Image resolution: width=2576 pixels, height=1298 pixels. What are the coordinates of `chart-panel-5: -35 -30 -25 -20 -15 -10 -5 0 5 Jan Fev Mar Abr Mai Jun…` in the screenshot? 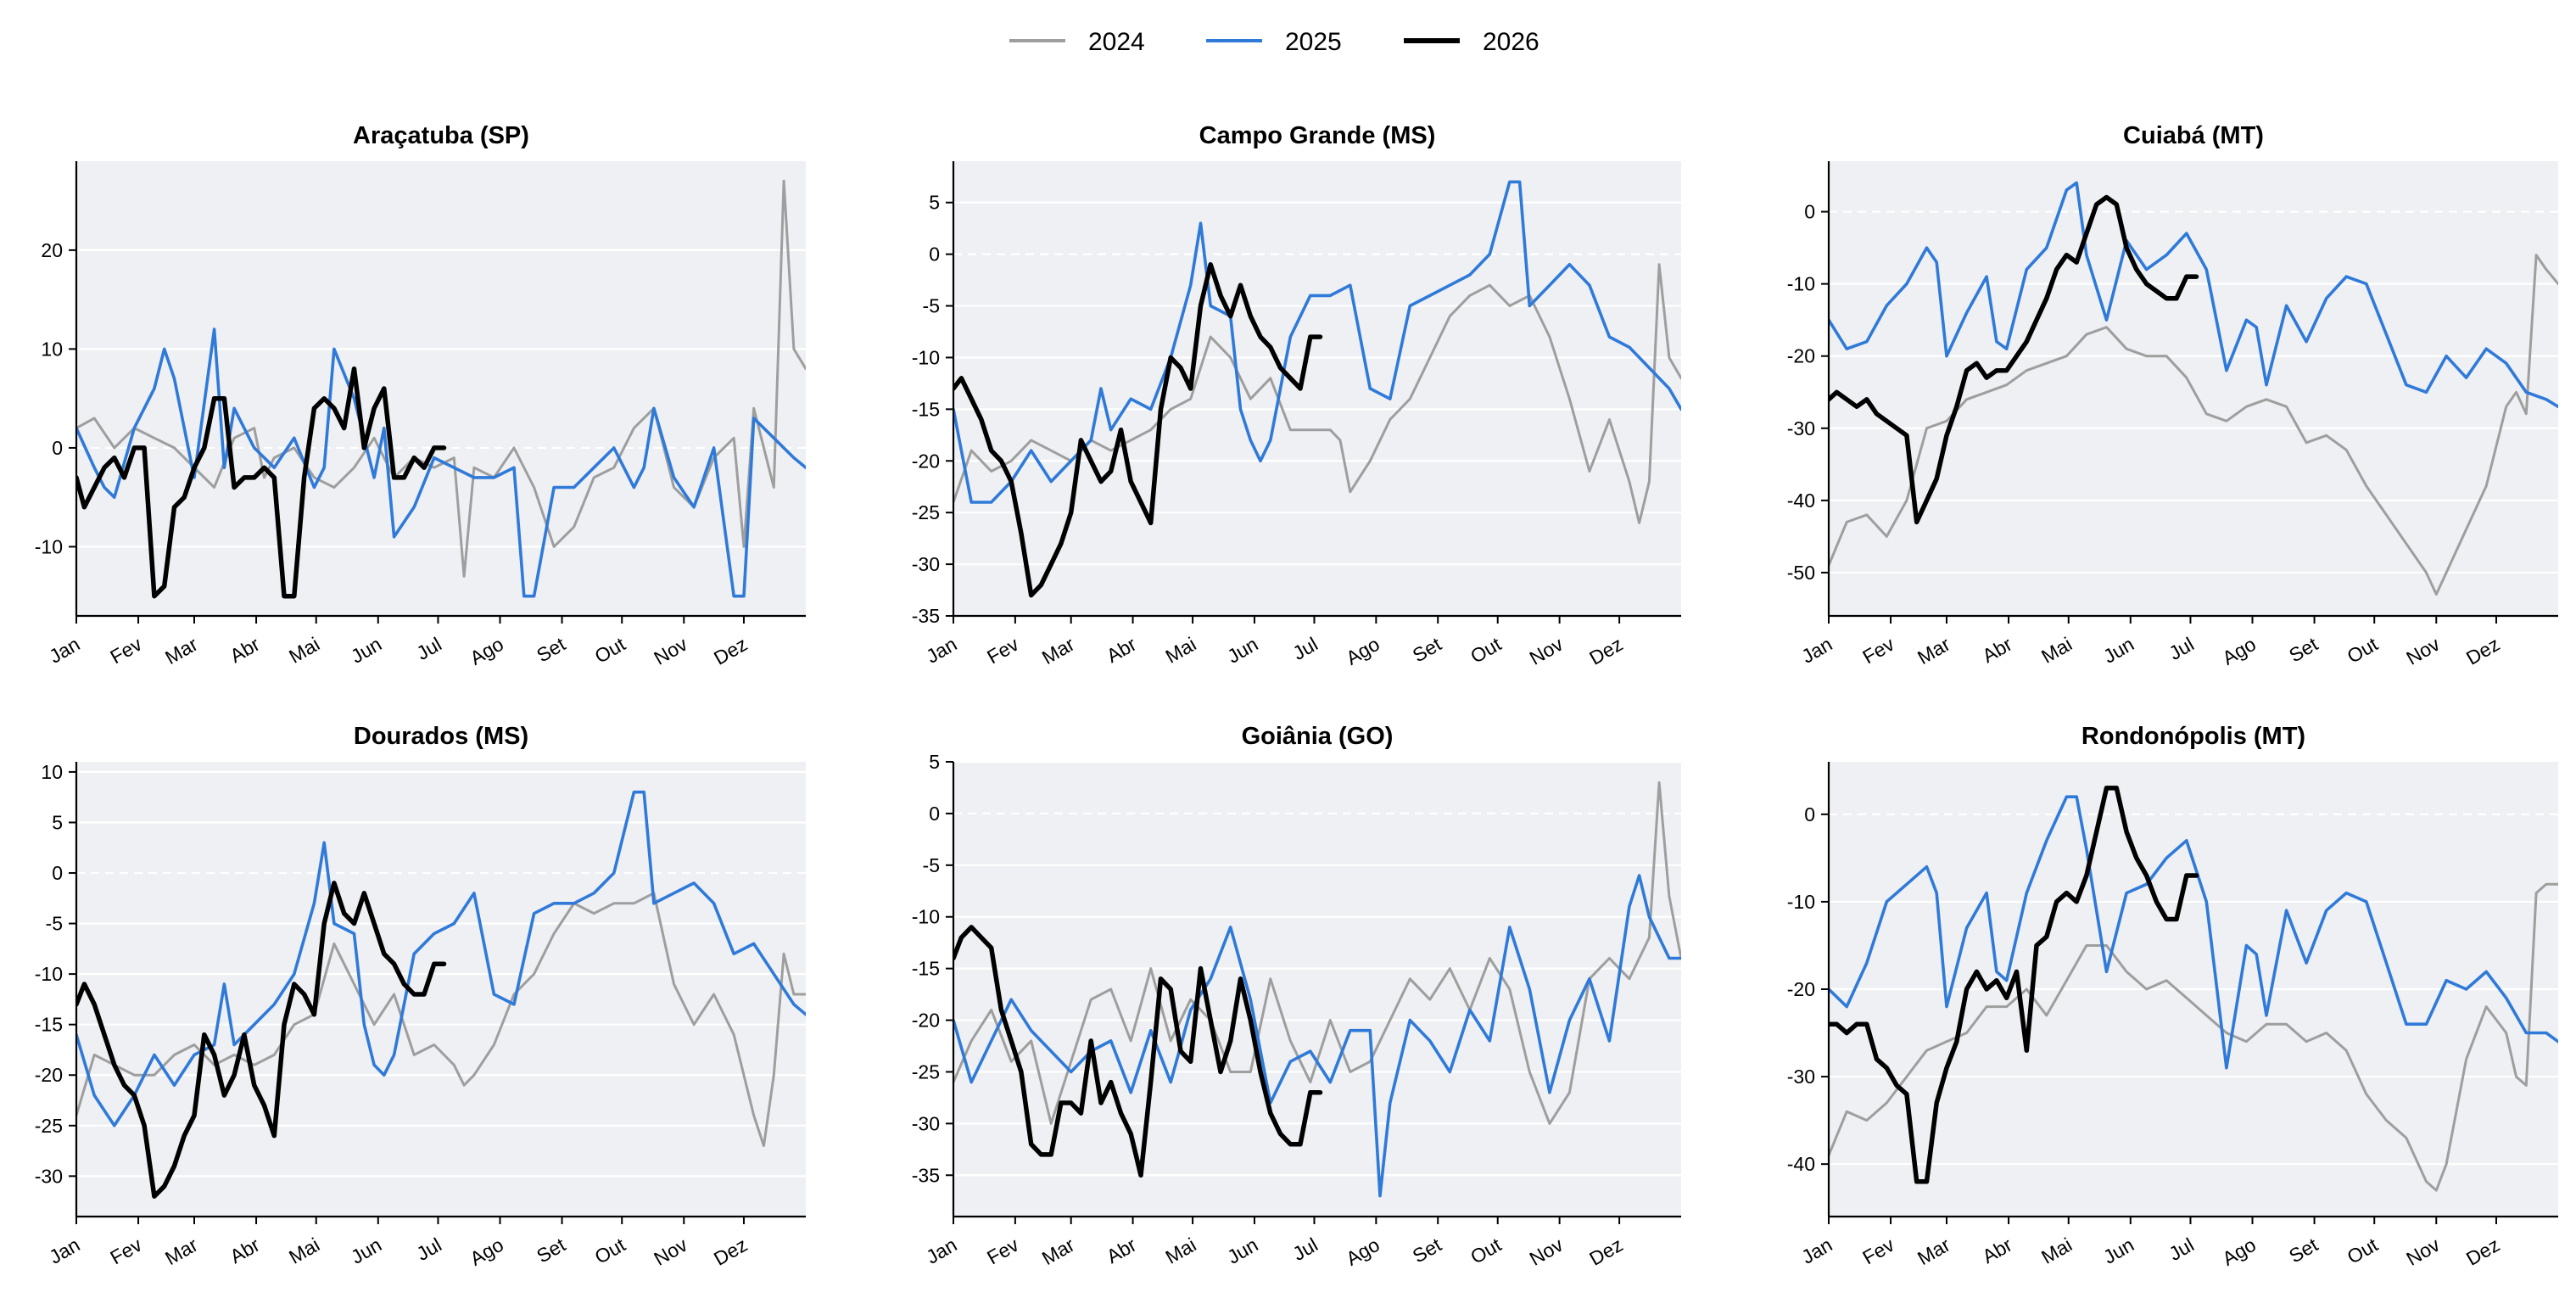 It's located at (1296, 996).